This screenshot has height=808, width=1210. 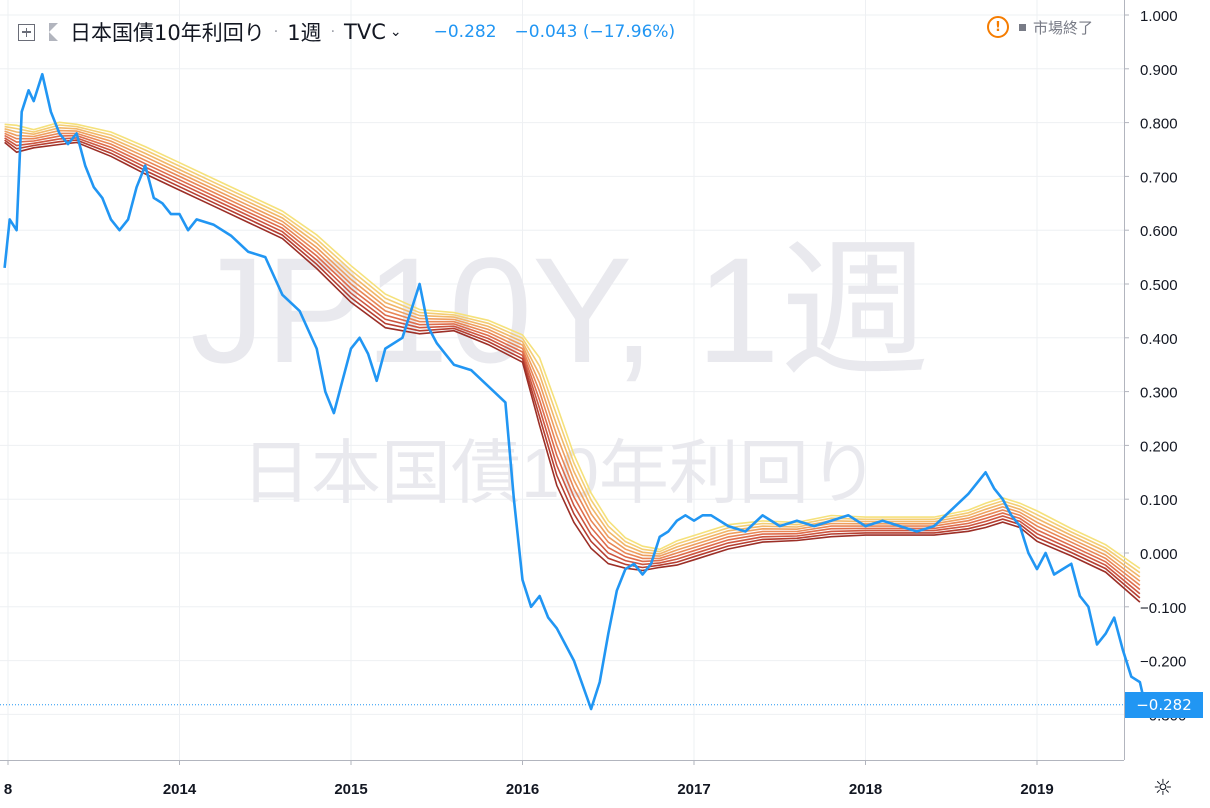 I want to click on y-tick-label: 0.100, so click(x=1159, y=500).